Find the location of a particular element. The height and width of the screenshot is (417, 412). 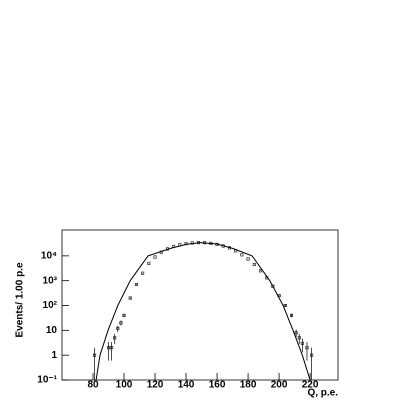

x-tick-label: 120 is located at coordinates (155, 385).